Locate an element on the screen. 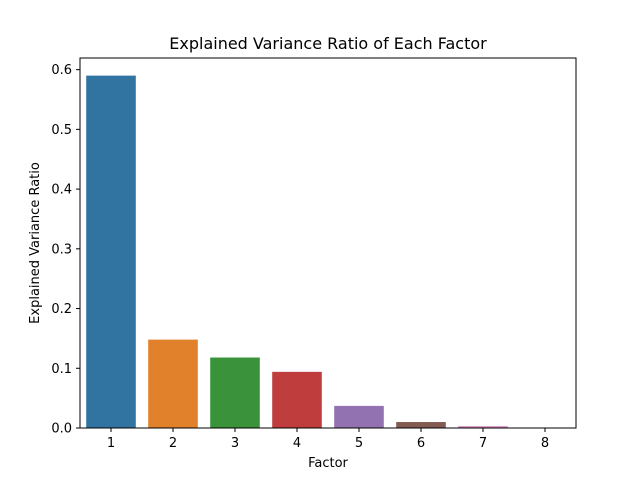  x-tick-label: 1 is located at coordinates (111, 443).